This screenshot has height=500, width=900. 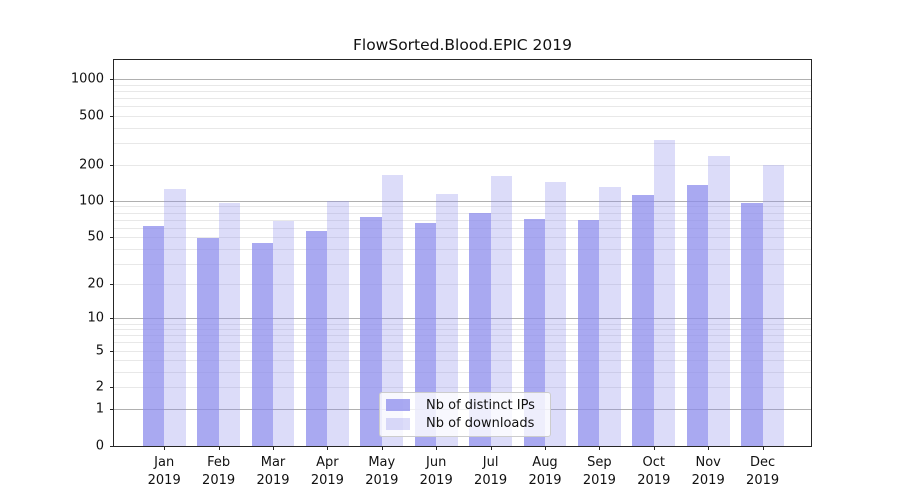 I want to click on legend-entry-distinct-ips: Nb of distinct IPs, so click(x=464, y=405).